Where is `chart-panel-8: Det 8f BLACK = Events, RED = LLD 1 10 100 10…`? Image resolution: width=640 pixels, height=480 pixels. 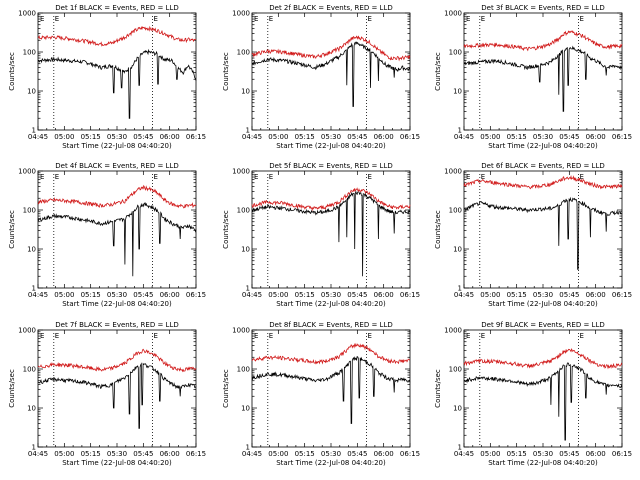 chart-panel-8: Det 8f BLACK = Events, RED = LLD 1 10 100 10… is located at coordinates (321, 394).